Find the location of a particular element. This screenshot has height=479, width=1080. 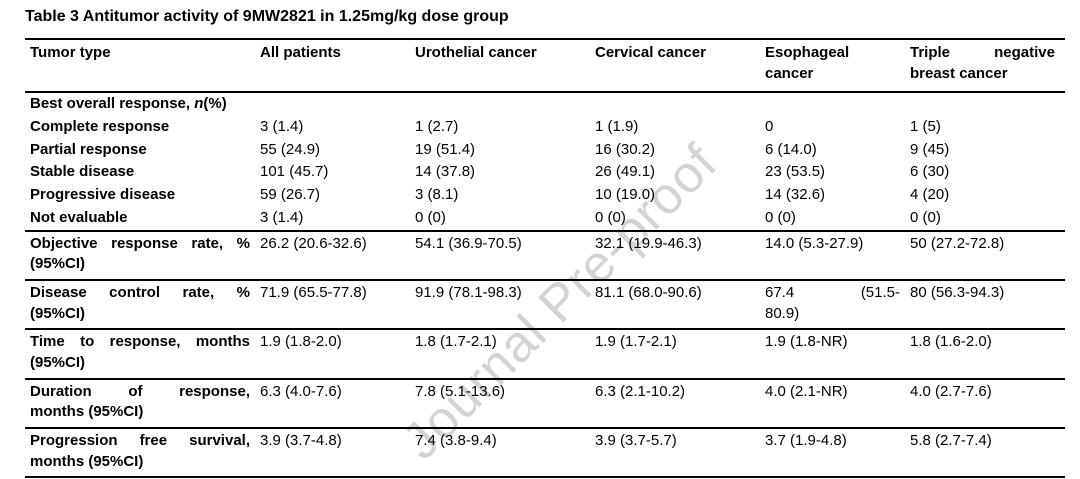

cell: 67.4 (51.5- 80.9) is located at coordinates (832, 302).